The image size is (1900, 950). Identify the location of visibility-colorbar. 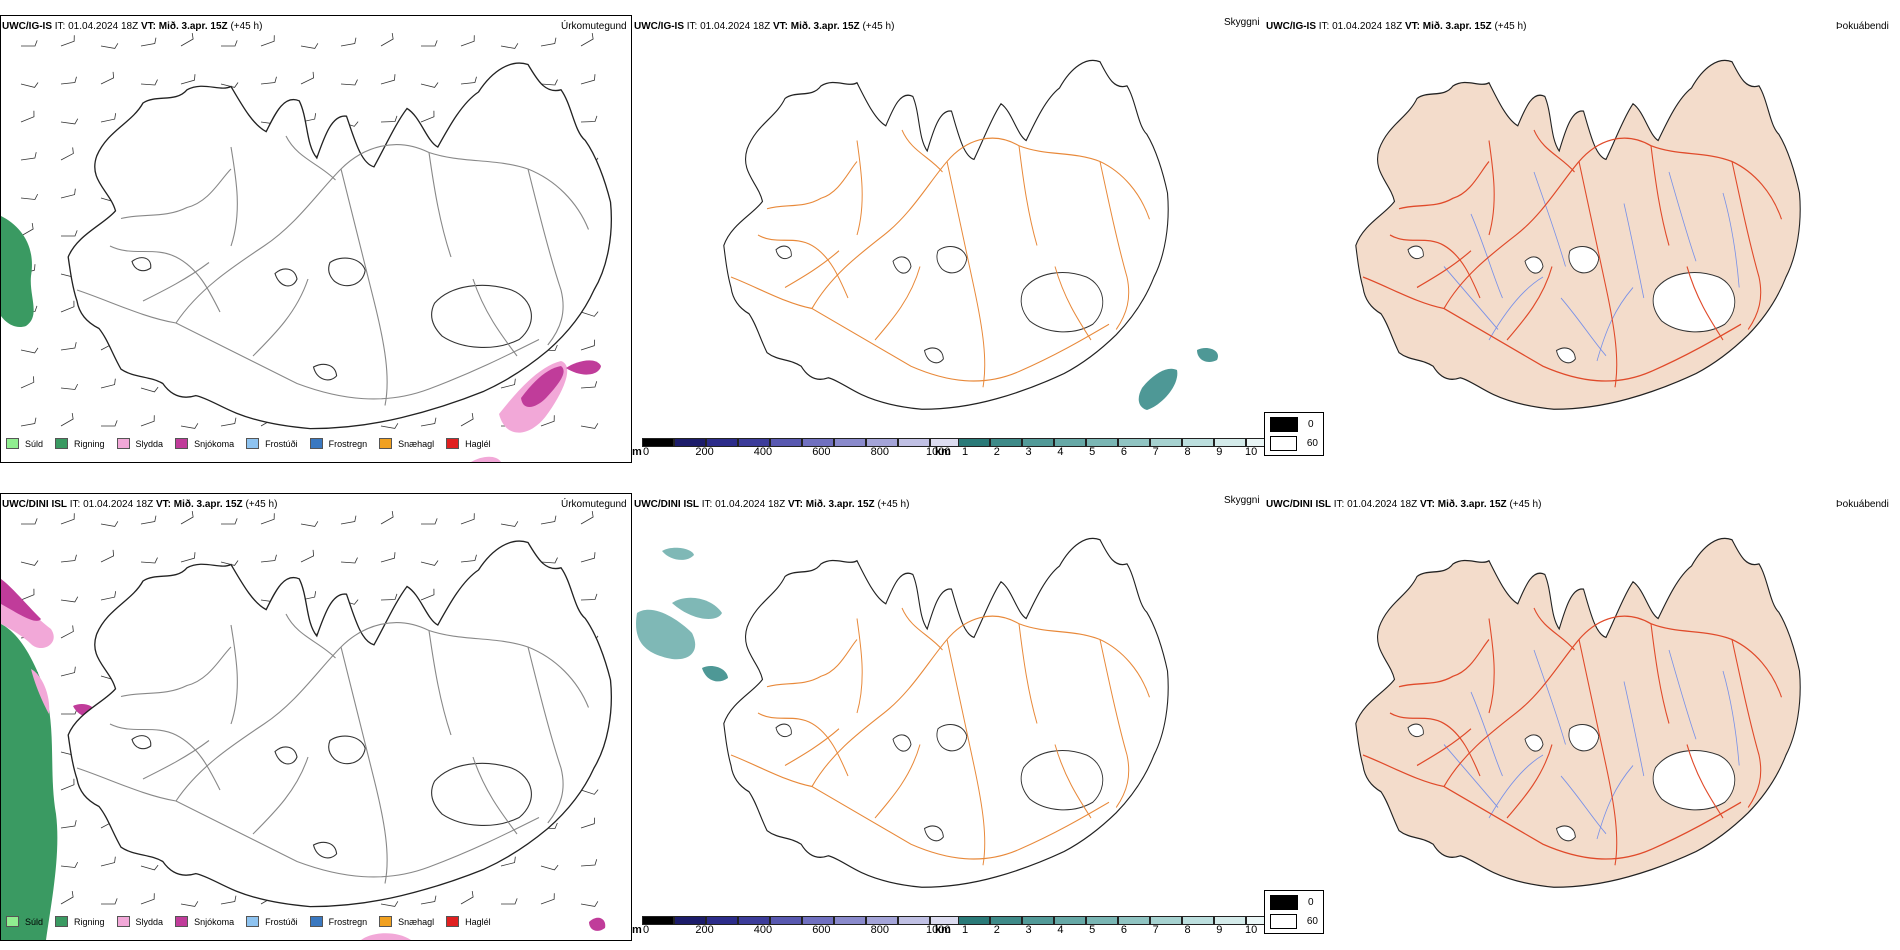
(1118, 920).